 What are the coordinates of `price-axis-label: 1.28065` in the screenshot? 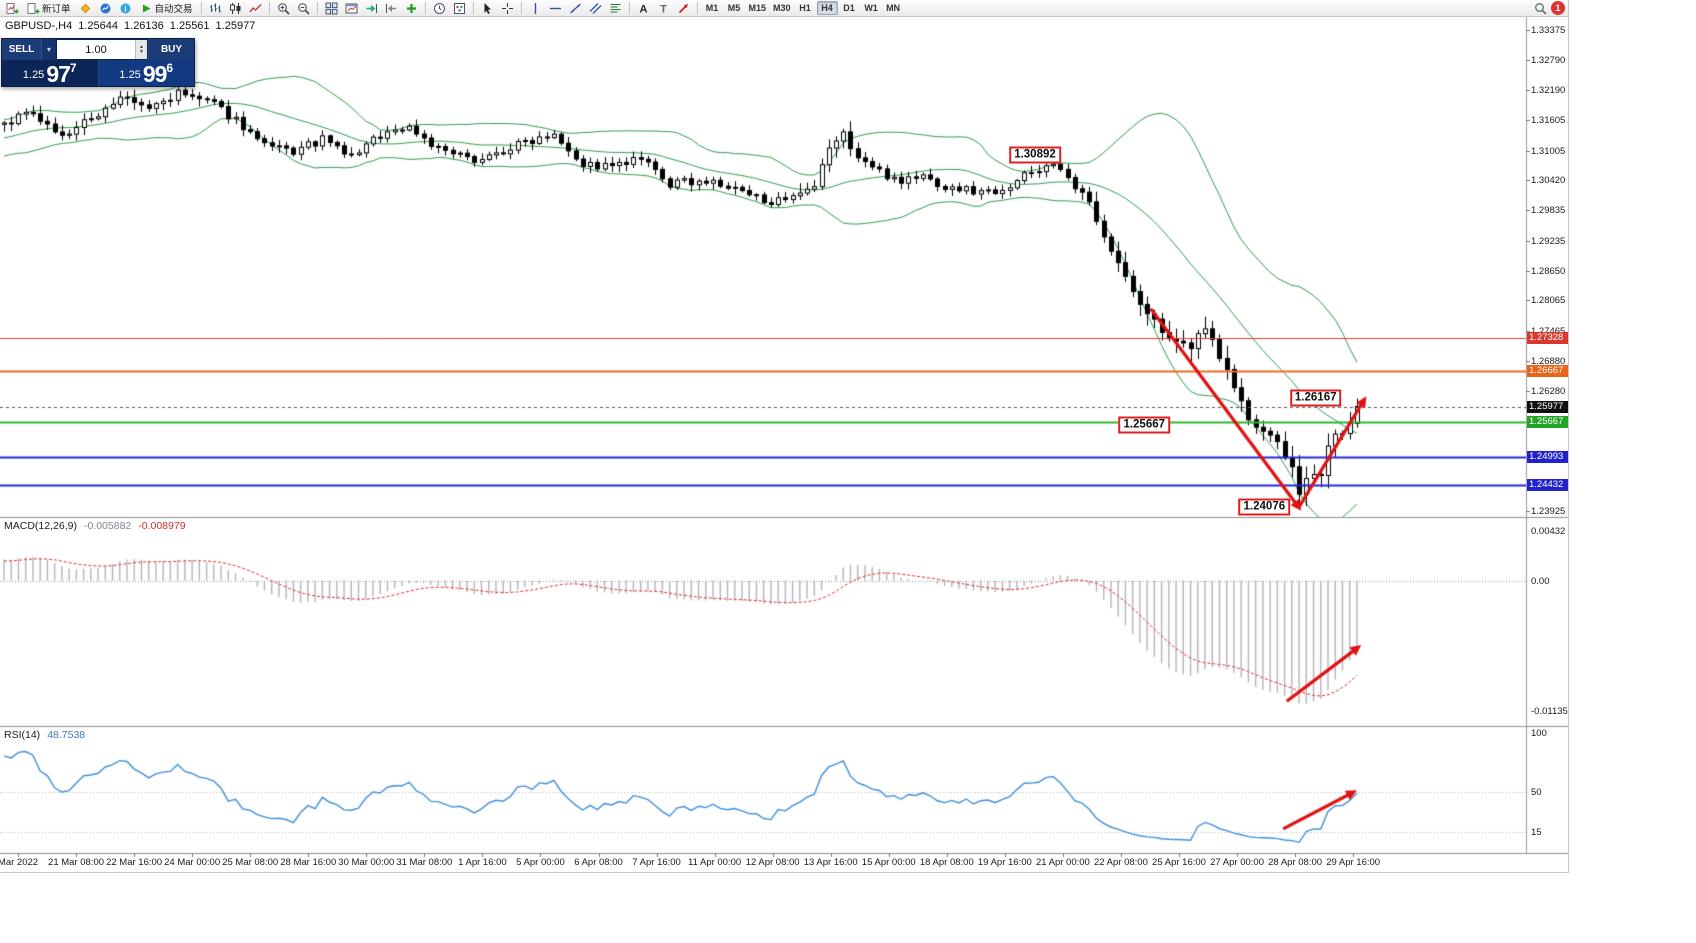 It's located at (1548, 301).